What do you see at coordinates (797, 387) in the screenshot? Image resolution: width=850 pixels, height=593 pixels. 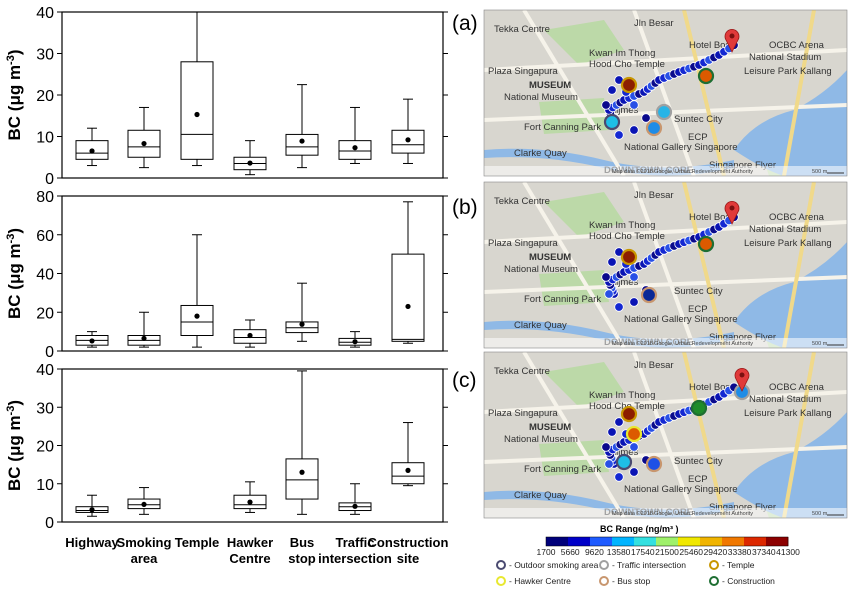 I see `map-place-label: OCBC Arena` at bounding box center [797, 387].